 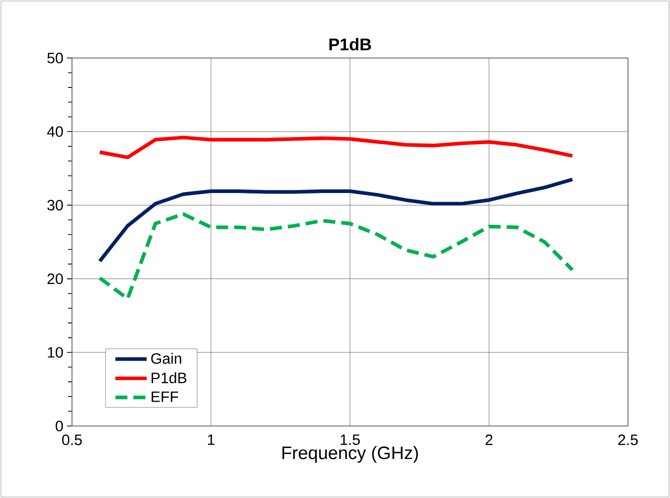 What do you see at coordinates (166, 358) in the screenshot?
I see `legend-label: Gain` at bounding box center [166, 358].